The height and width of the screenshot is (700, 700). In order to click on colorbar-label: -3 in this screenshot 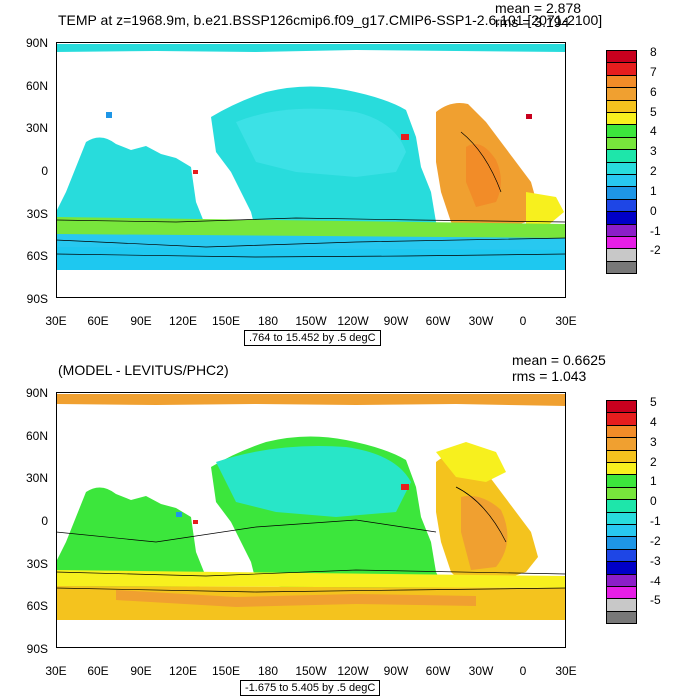, I will do `click(655, 560)`.